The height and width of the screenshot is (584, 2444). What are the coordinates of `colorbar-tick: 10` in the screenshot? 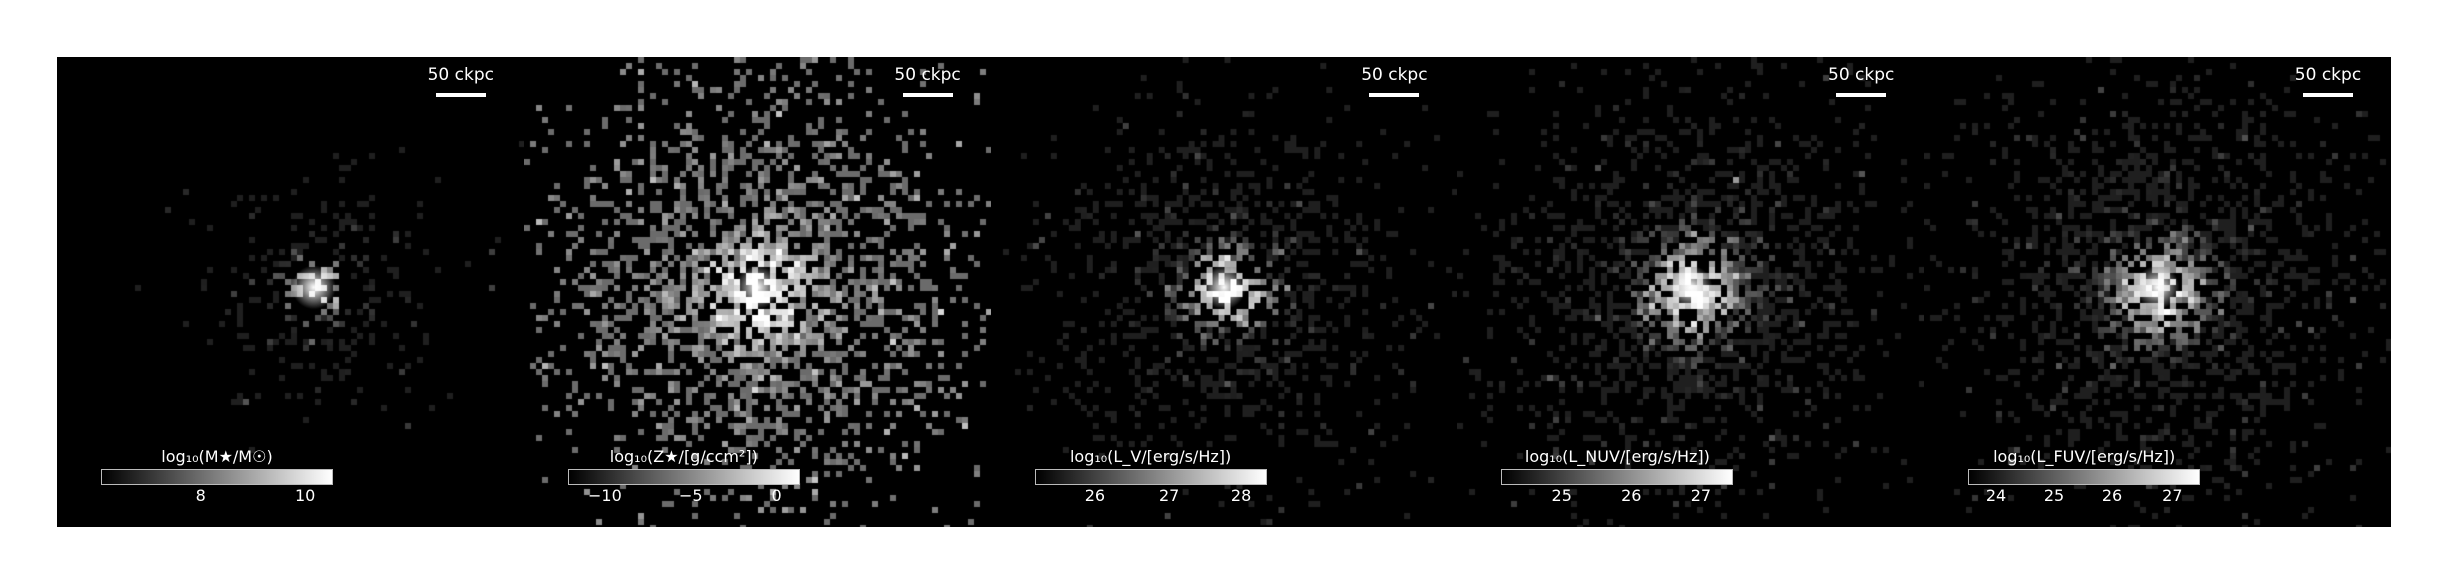 It's located at (305, 495).